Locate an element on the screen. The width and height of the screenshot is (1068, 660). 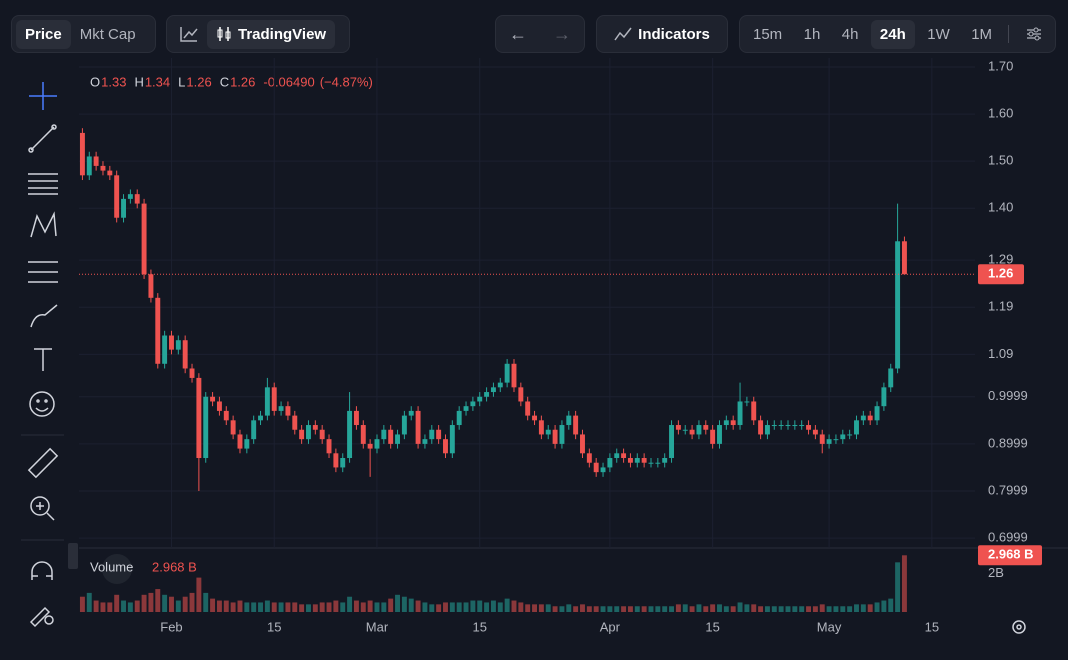
tradingview-tab: TradingView is located at coordinates (271, 34).